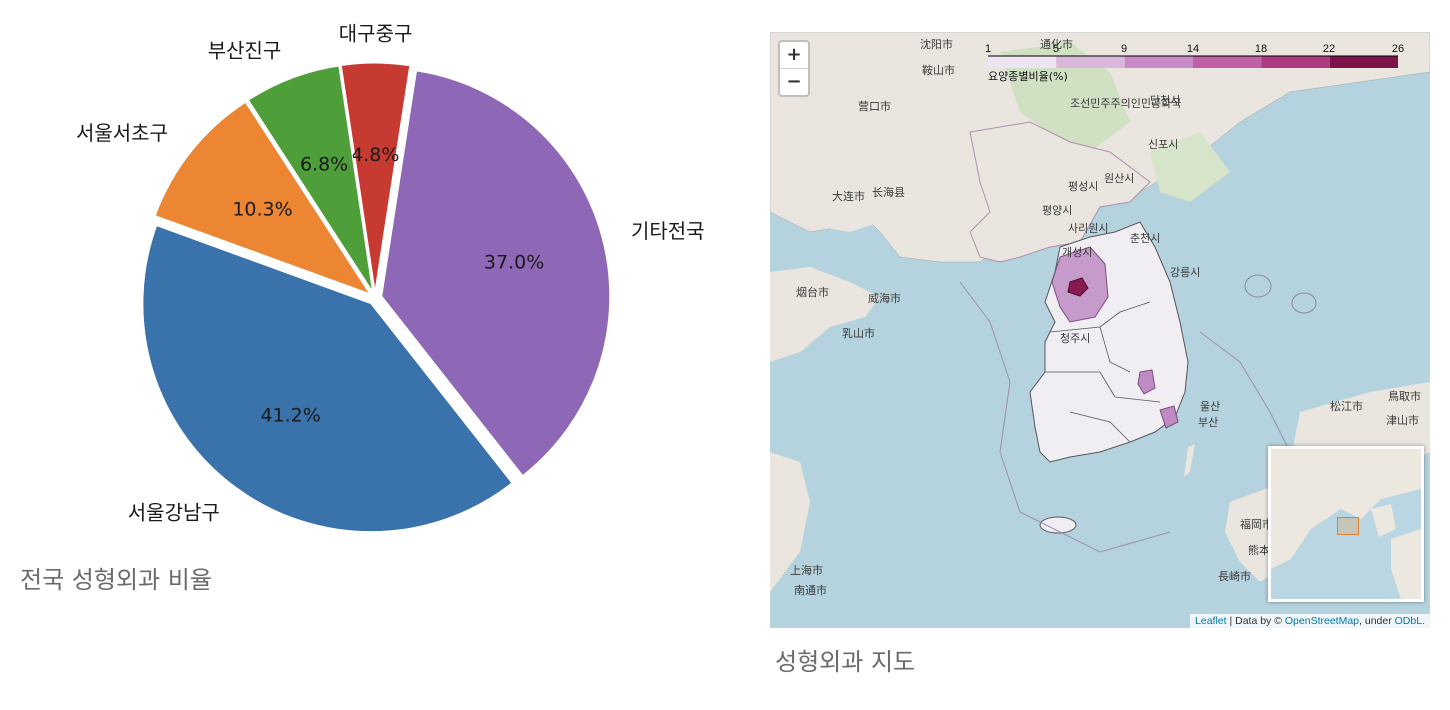 This screenshot has height=710, width=1450. Describe the element at coordinates (1145, 238) in the screenshot. I see `map-place-label: 춘천시` at that location.